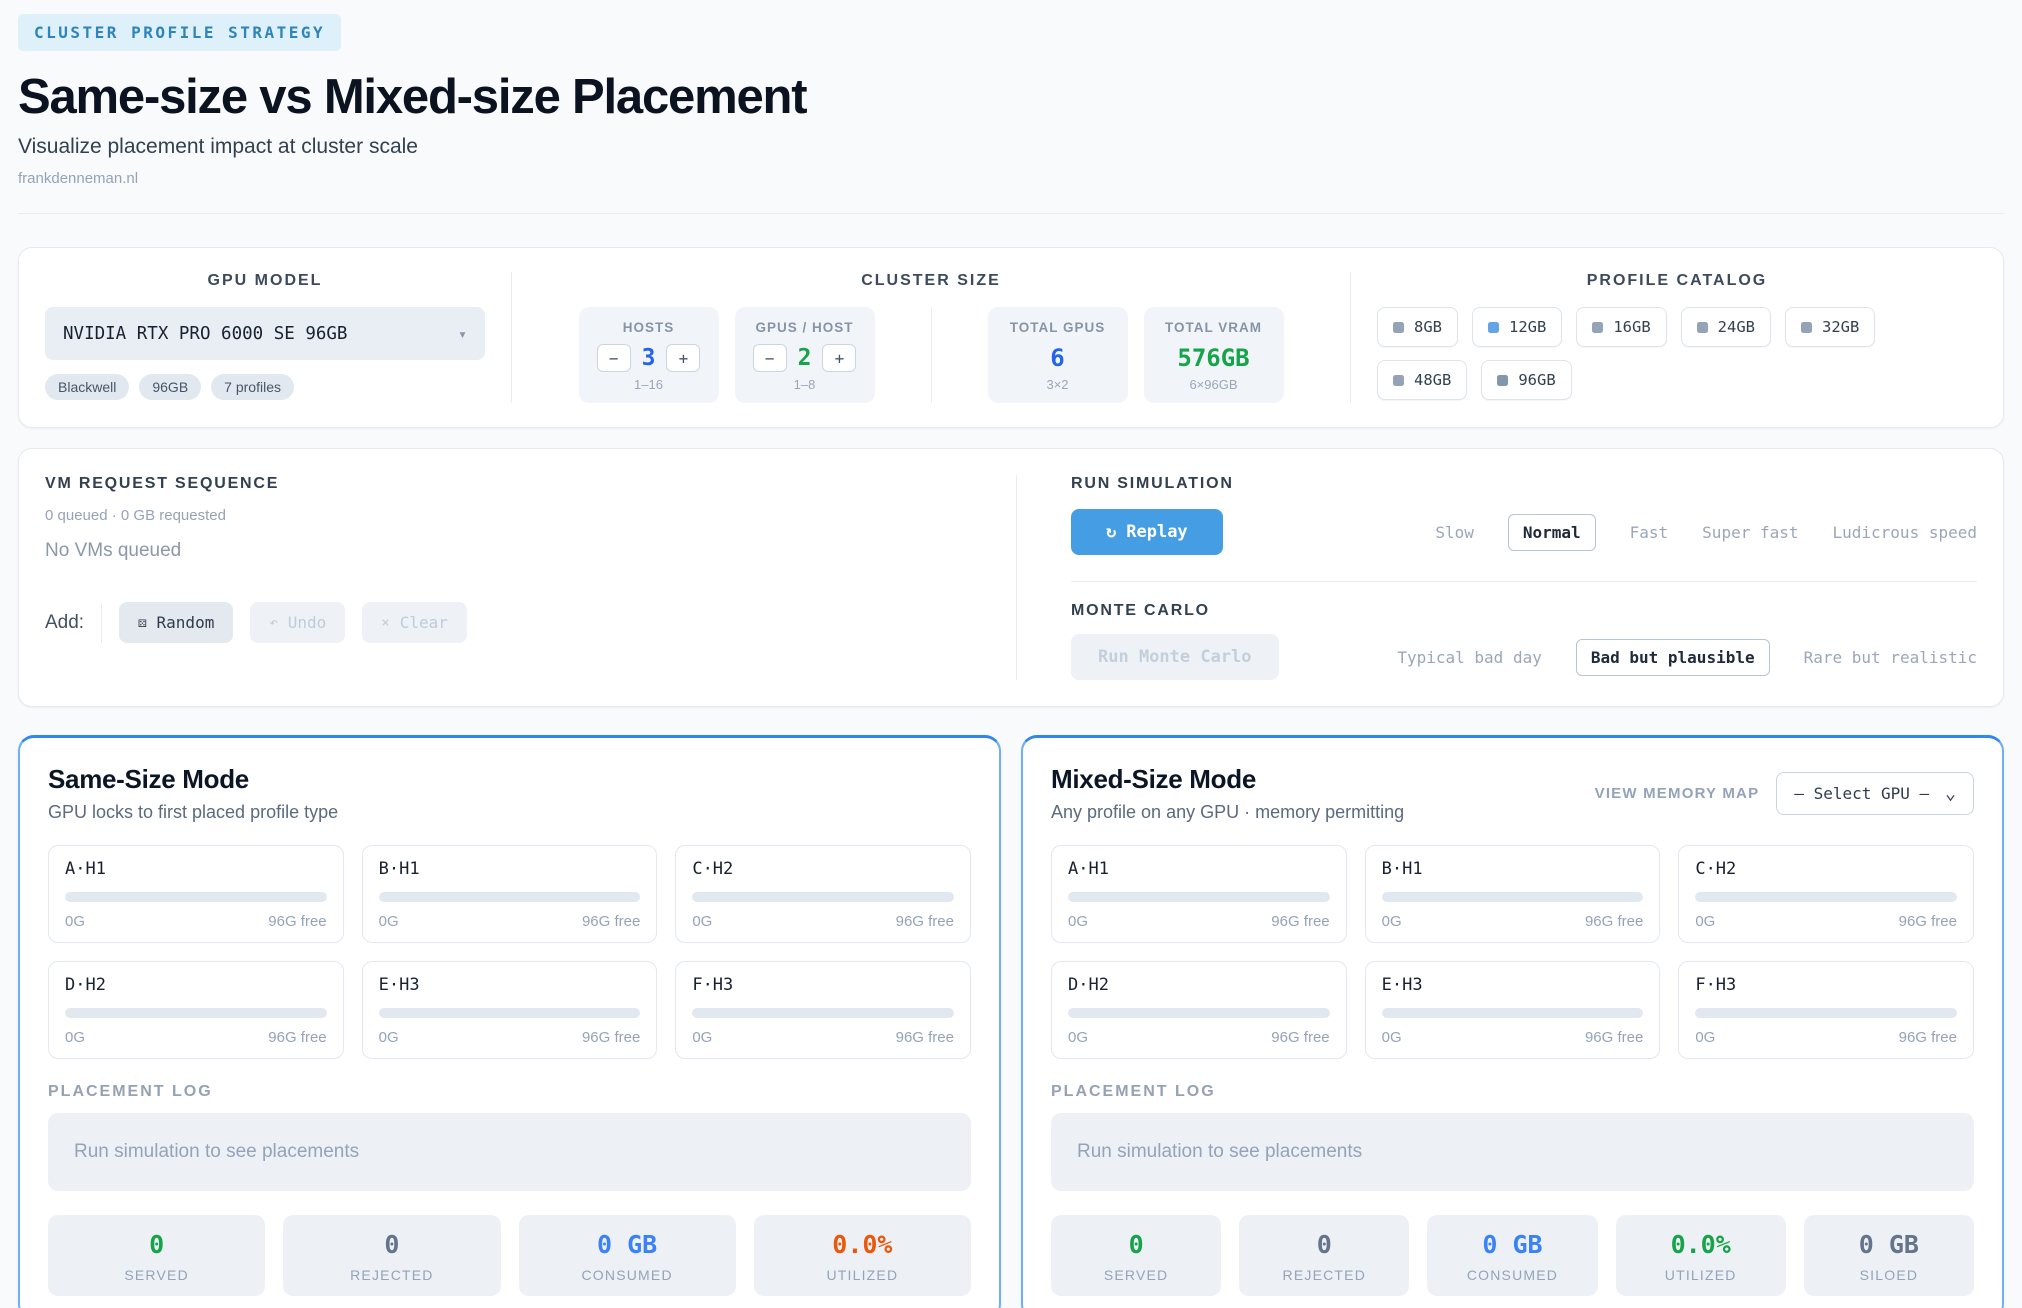 The height and width of the screenshot is (1308, 2022). Describe the element at coordinates (273, 622) in the screenshot. I see `undo-icon: ↶` at that location.